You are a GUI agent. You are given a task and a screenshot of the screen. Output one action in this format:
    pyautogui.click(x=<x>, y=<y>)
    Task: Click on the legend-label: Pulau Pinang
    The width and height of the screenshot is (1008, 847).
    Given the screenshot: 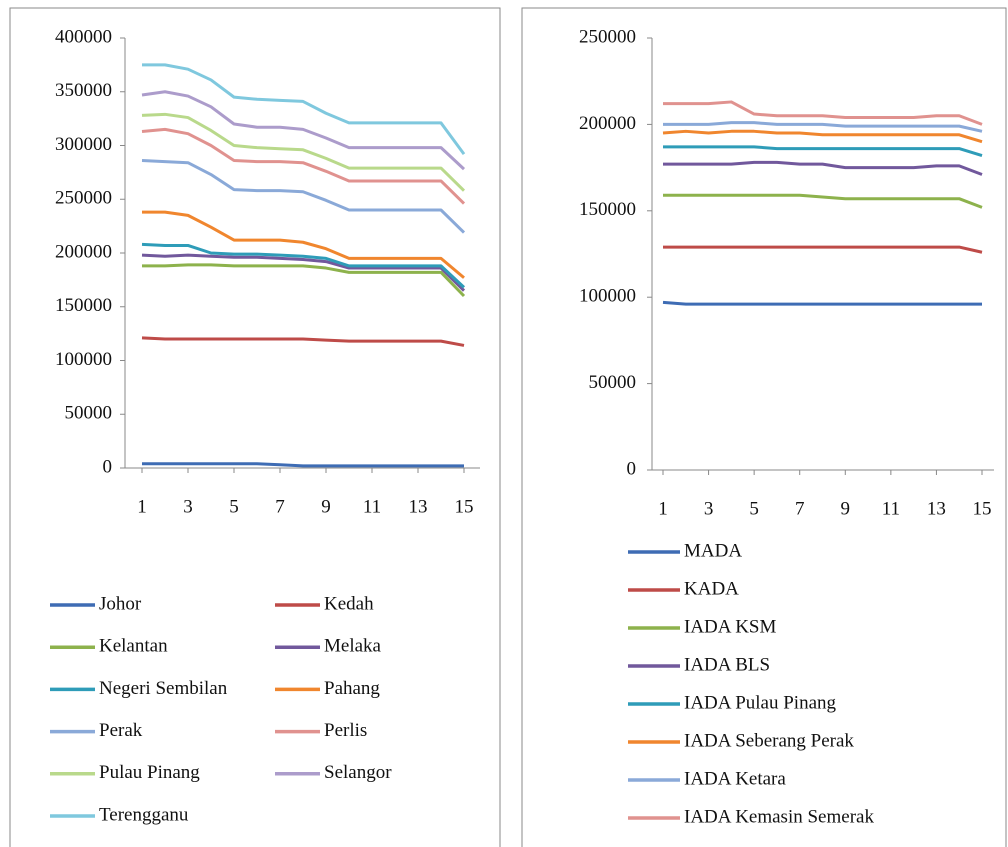 What is the action you would take?
    pyautogui.click(x=149, y=772)
    